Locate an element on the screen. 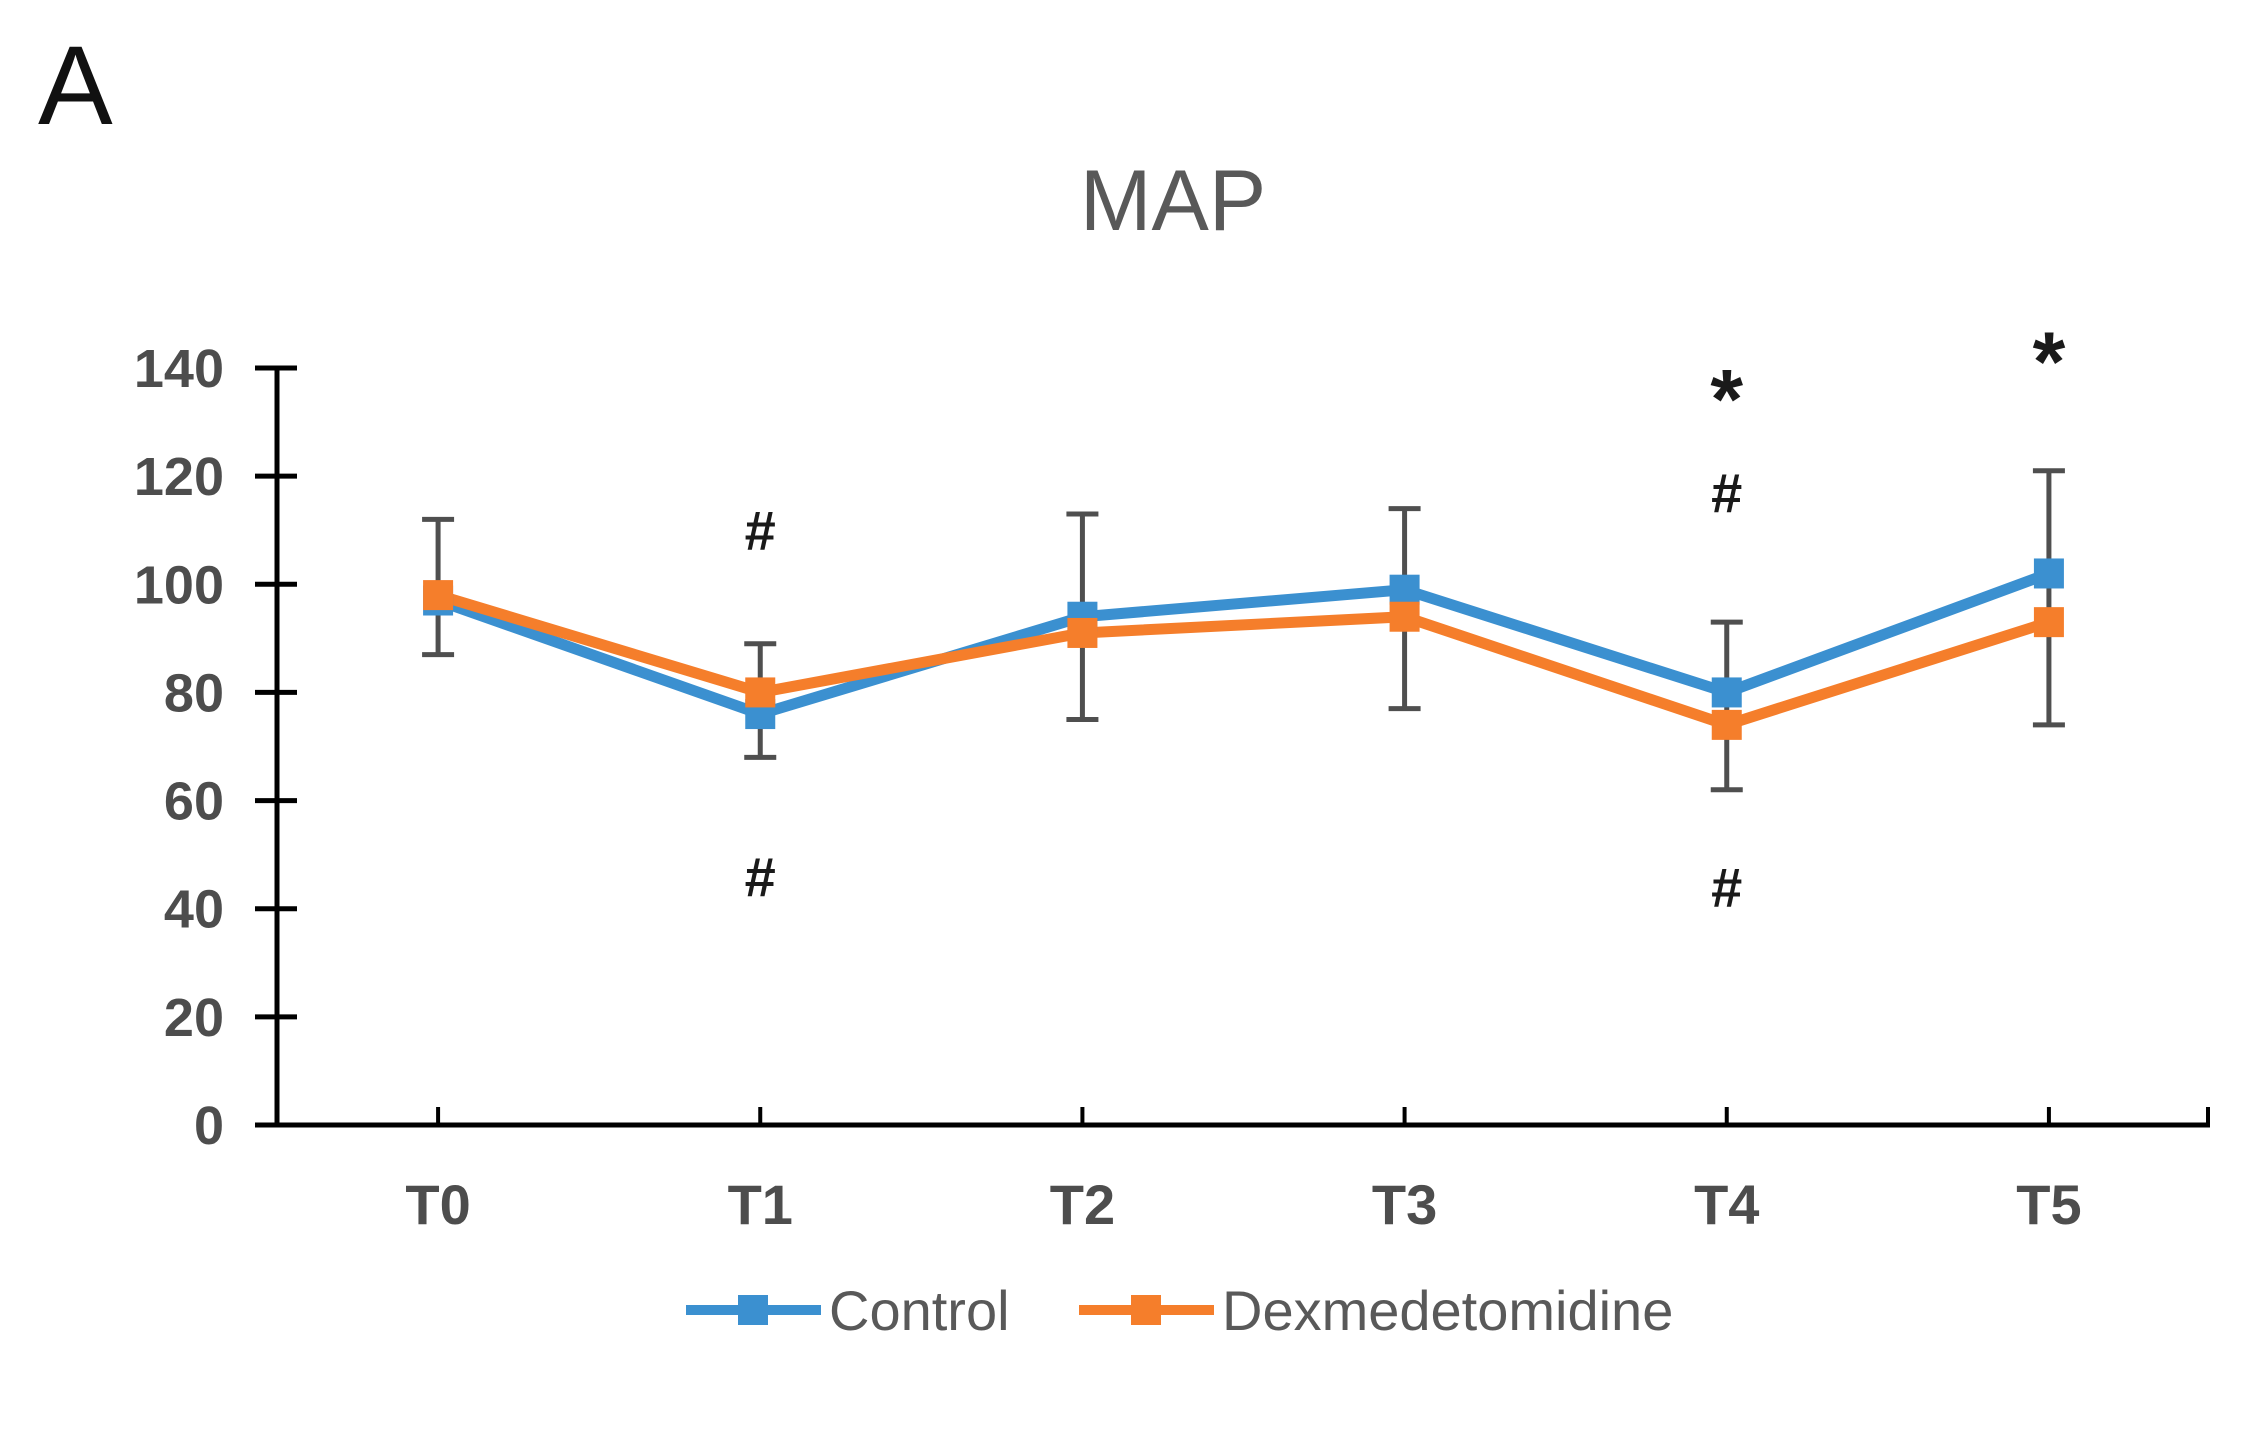 This screenshot has width=2243, height=1437. legend-item-dexmedetomidine: Dexmedetomidine is located at coordinates (1376, 1310).